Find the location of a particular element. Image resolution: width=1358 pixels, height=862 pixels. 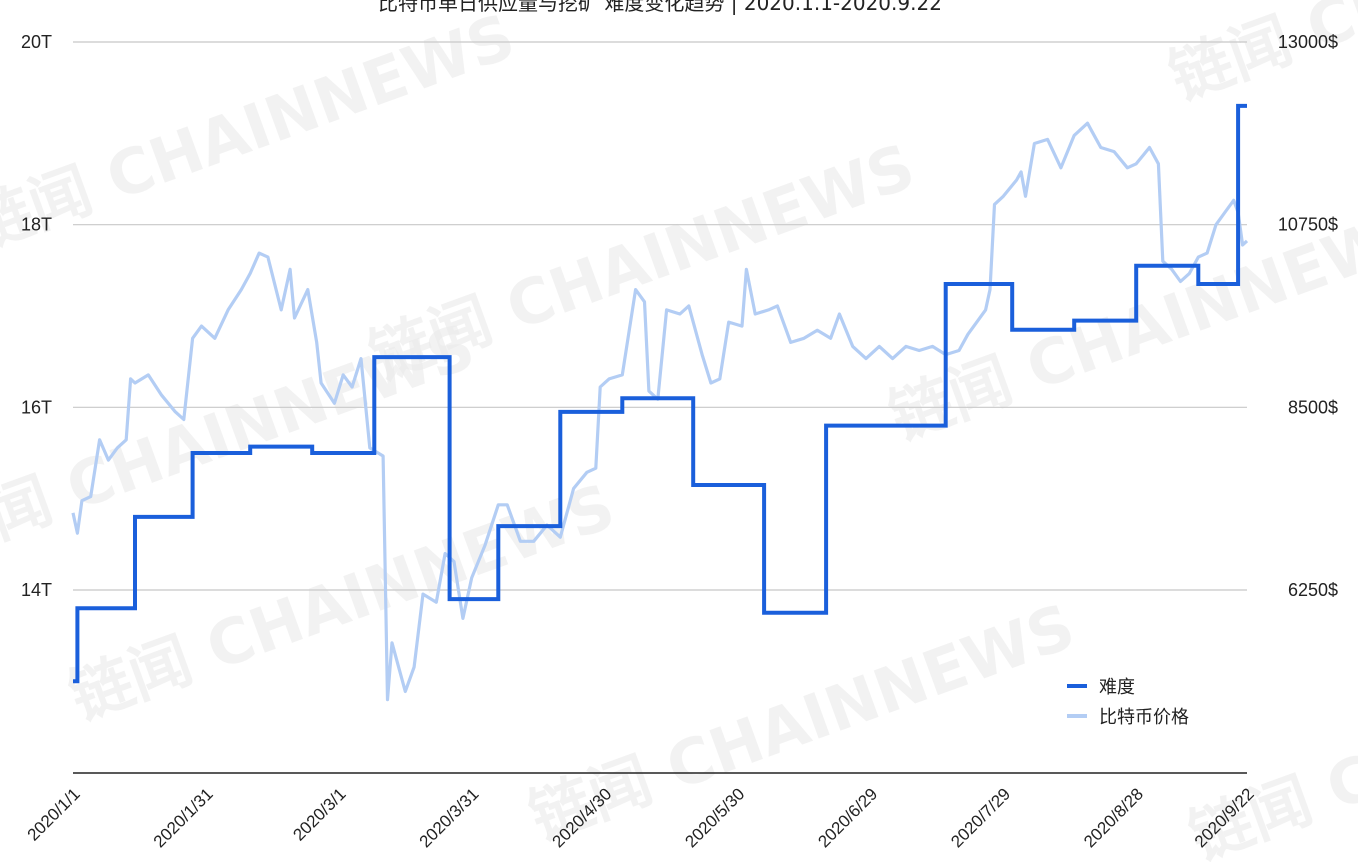

x-tick-label: 2020/6/29 is located at coordinates (847, 817).